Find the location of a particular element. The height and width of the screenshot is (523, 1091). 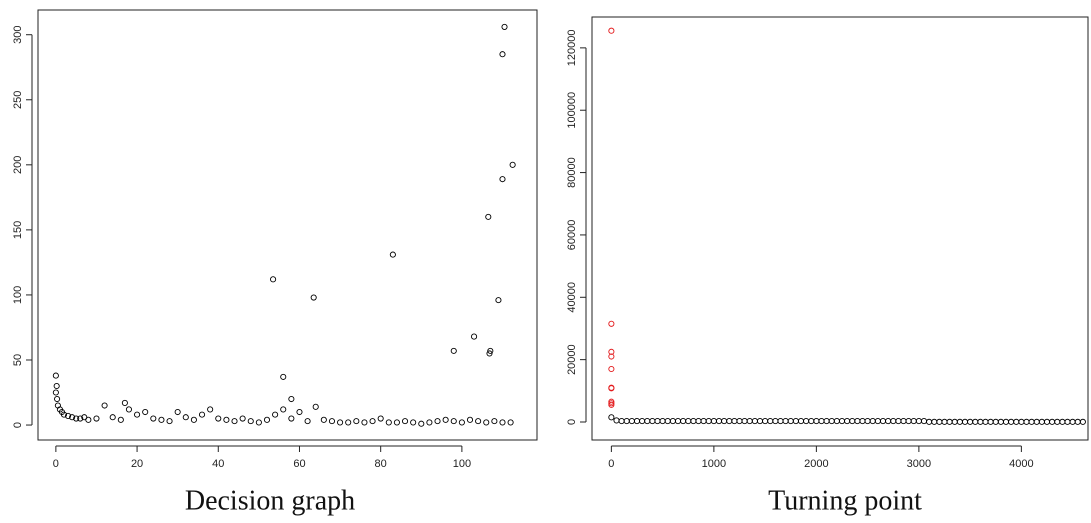

x-tick-label: 60 is located at coordinates (299, 464).